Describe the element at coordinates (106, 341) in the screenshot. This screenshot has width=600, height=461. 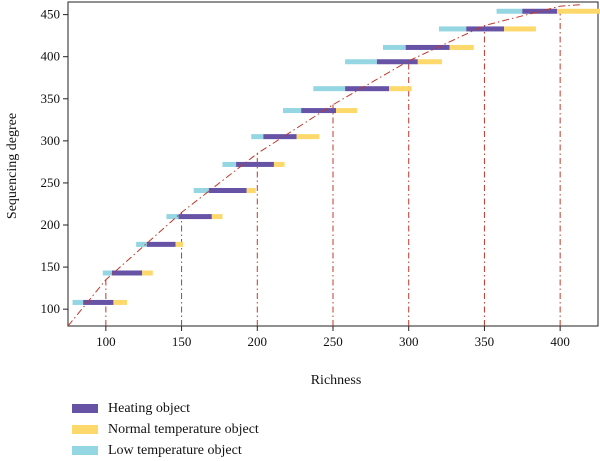
I see `x-tick-label: 100` at that location.